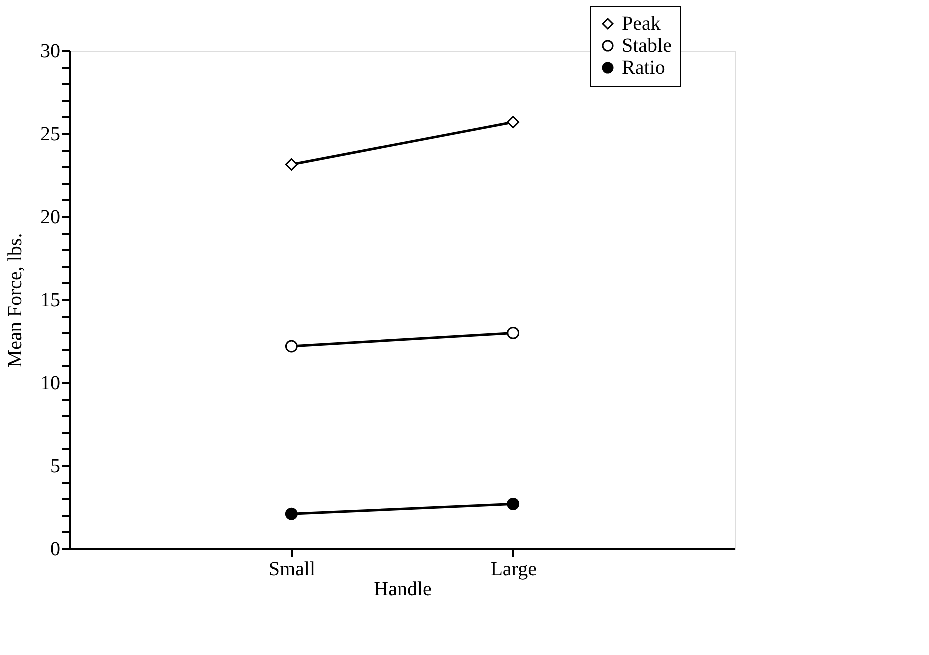 This screenshot has height=655, width=929. What do you see at coordinates (647, 46) in the screenshot?
I see `legend-label: Stable` at bounding box center [647, 46].